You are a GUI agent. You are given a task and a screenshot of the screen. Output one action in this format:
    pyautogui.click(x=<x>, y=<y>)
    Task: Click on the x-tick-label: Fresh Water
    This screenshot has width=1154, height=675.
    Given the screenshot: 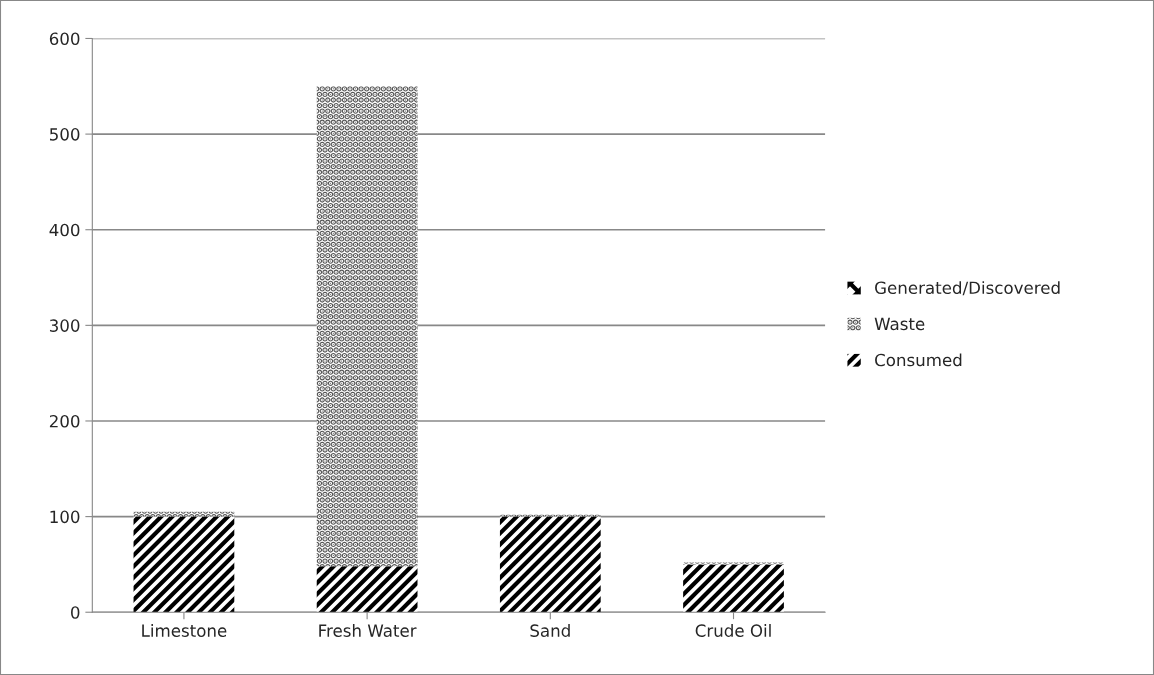 What is the action you would take?
    pyautogui.click(x=368, y=630)
    